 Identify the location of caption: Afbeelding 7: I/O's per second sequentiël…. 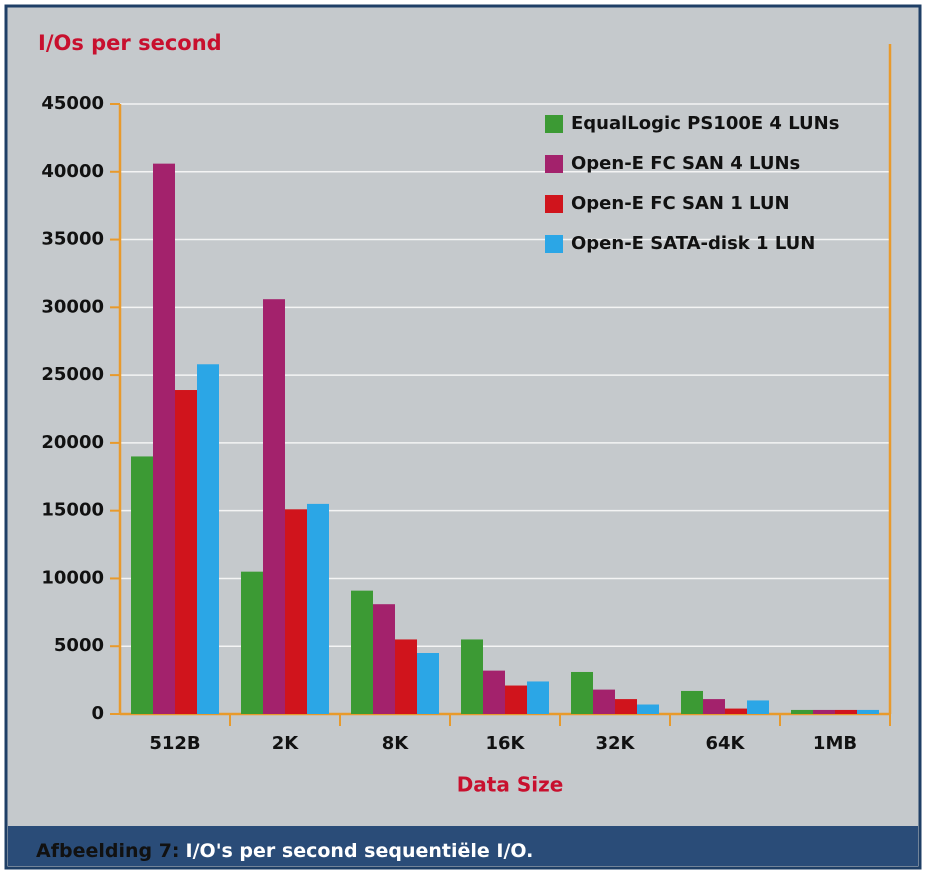
(284, 851).